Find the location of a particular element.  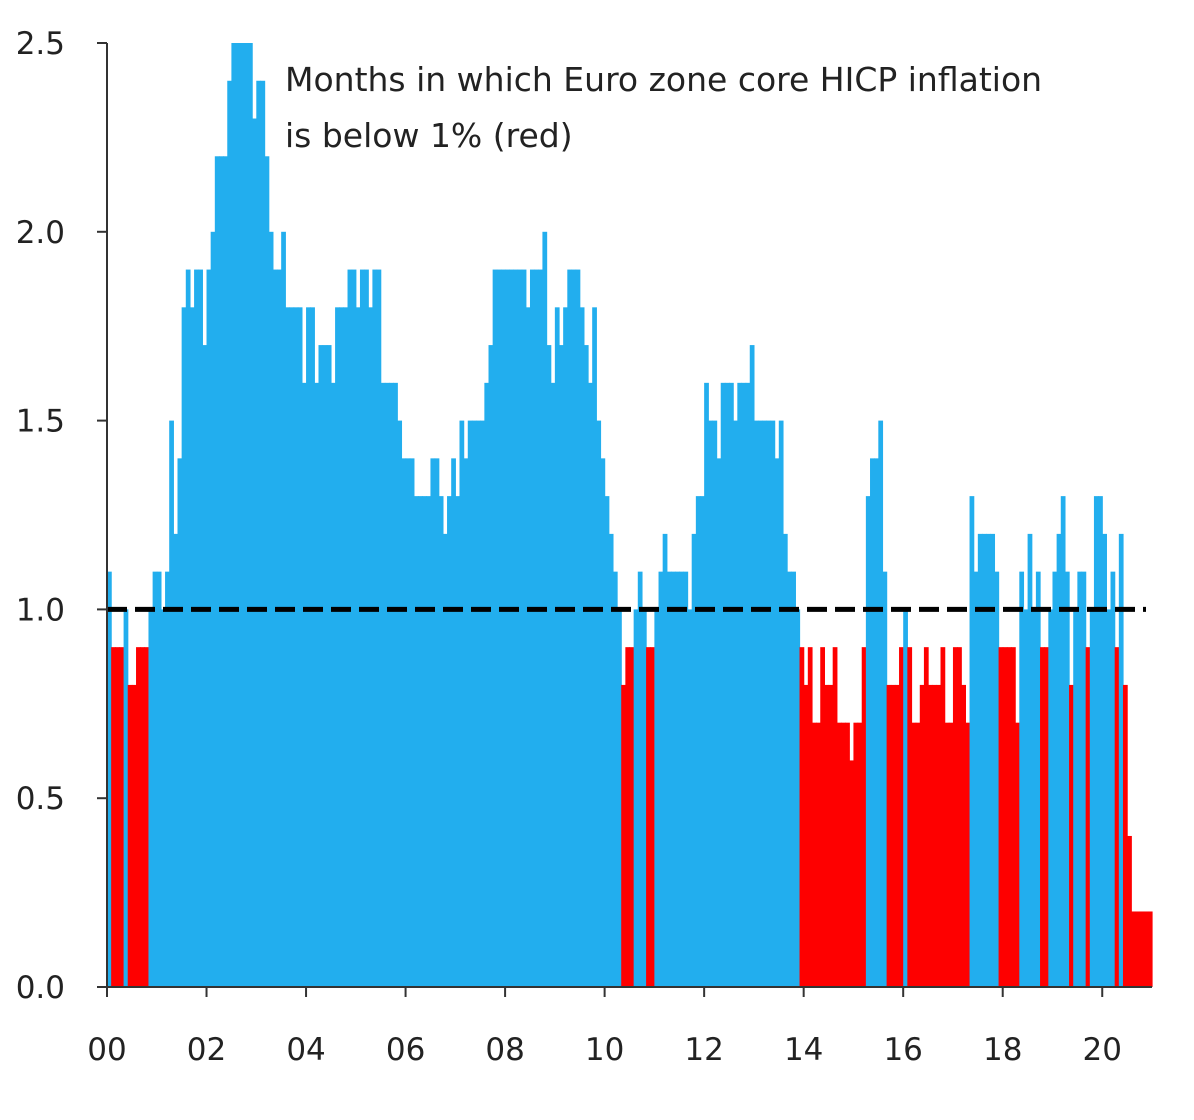

x-tick-label: 08 is located at coordinates (504, 1050).